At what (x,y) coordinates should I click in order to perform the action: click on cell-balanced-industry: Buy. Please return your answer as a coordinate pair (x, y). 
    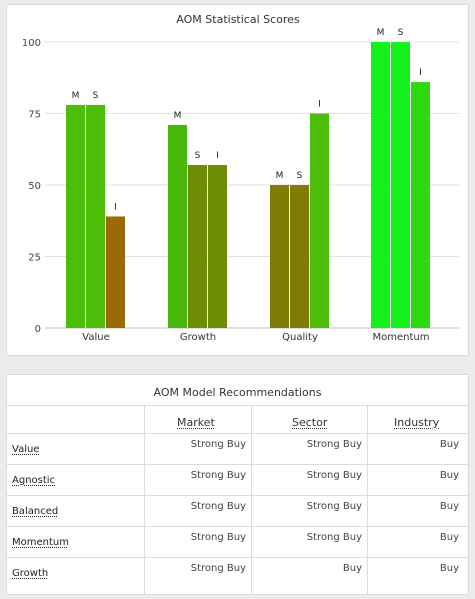
    Looking at the image, I should click on (449, 506).